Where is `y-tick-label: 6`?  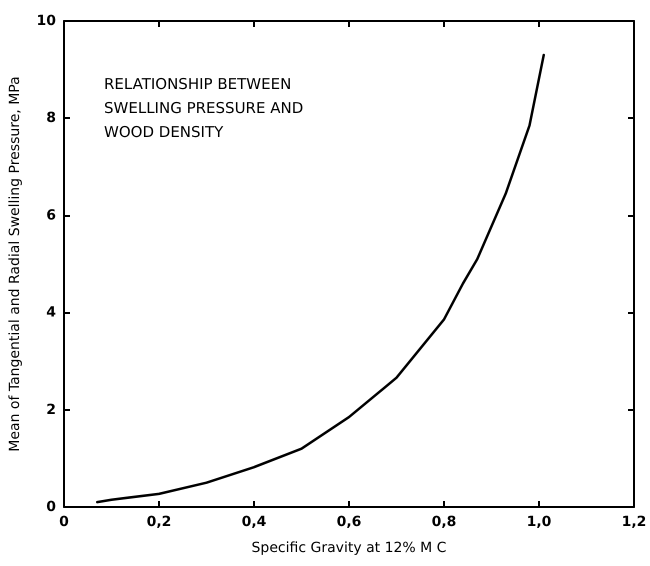
y-tick-label: 6 is located at coordinates (51, 215).